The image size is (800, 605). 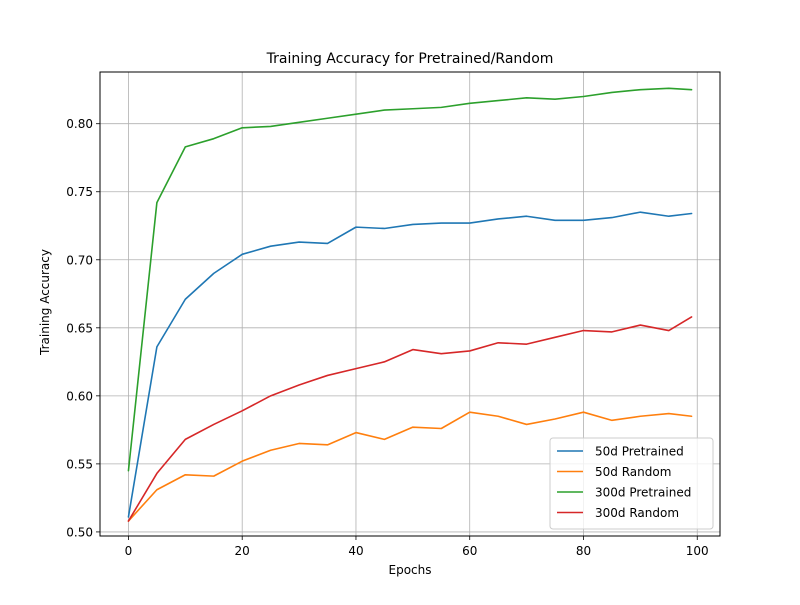 What do you see at coordinates (469, 551) in the screenshot?
I see `x-tick-label: 60` at bounding box center [469, 551].